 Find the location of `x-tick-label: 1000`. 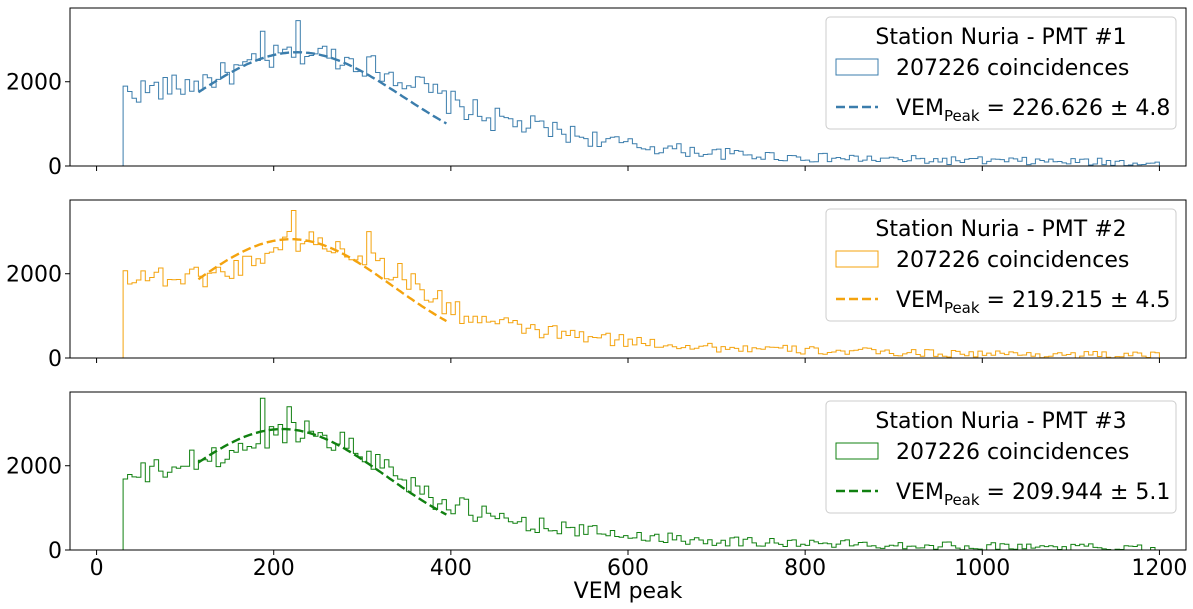

x-tick-label: 1000 is located at coordinates (982, 568).